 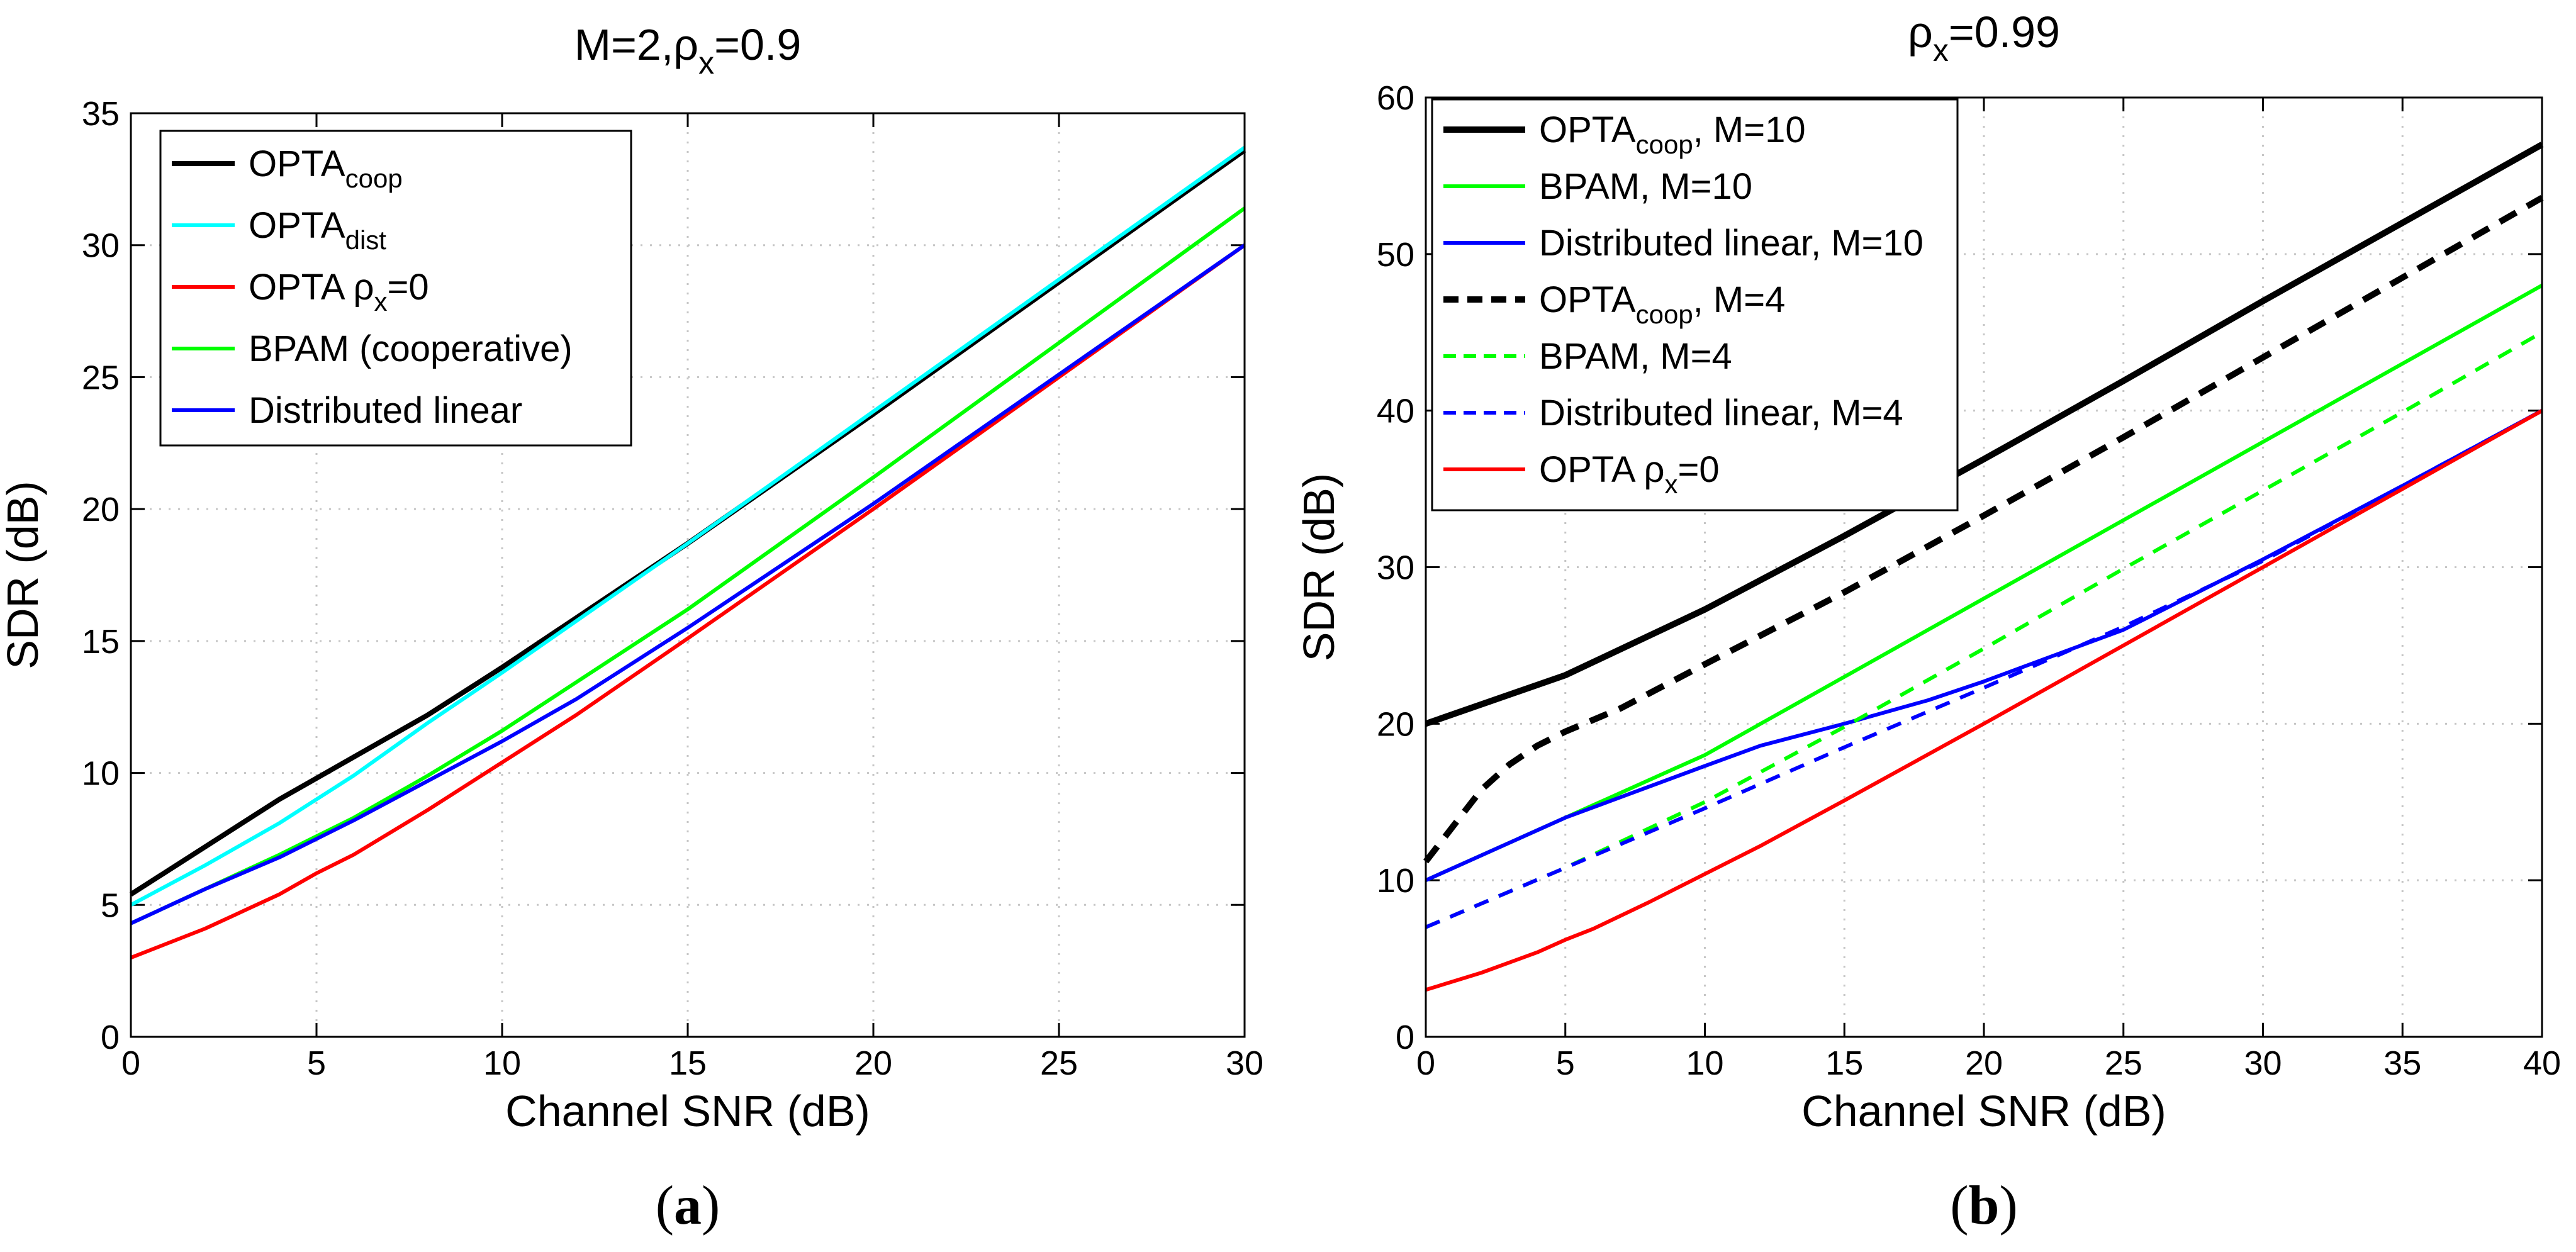 What do you see at coordinates (110, 905) in the screenshot?
I see `y-tick-label: 5` at bounding box center [110, 905].